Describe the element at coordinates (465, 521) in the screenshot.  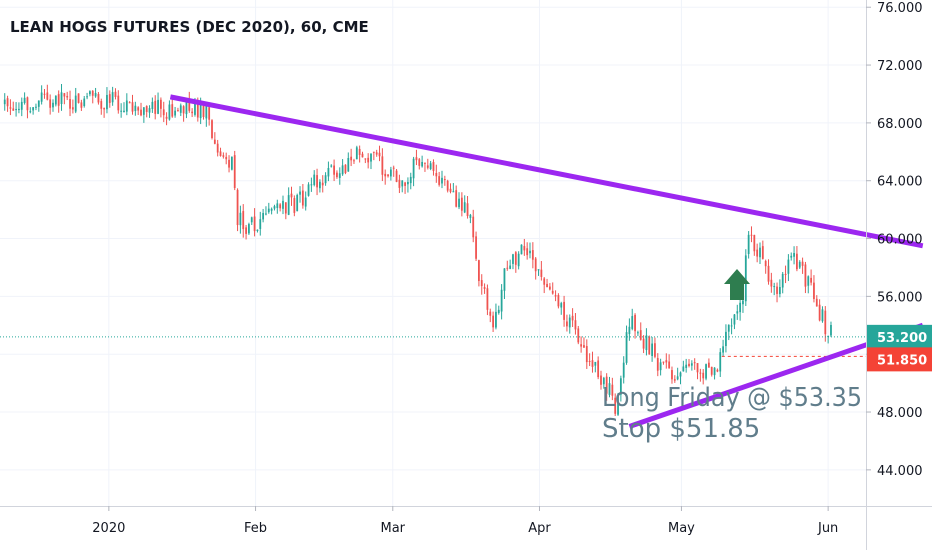
I see `time-axis: 2020 Feb Mar Apr May Jun` at that location.